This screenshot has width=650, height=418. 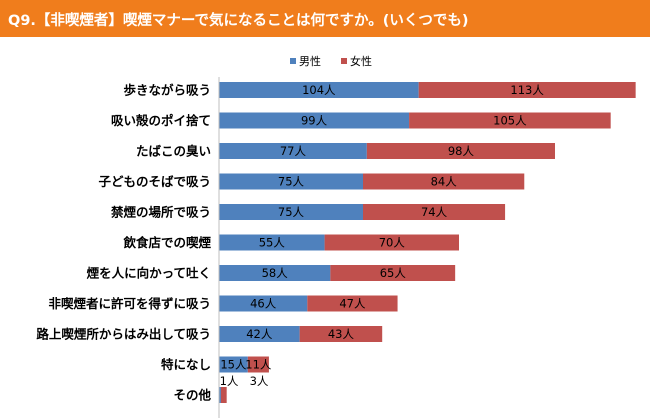 What do you see at coordinates (167, 90) in the screenshot?
I see `category-label: 歩きながら吸う` at bounding box center [167, 90].